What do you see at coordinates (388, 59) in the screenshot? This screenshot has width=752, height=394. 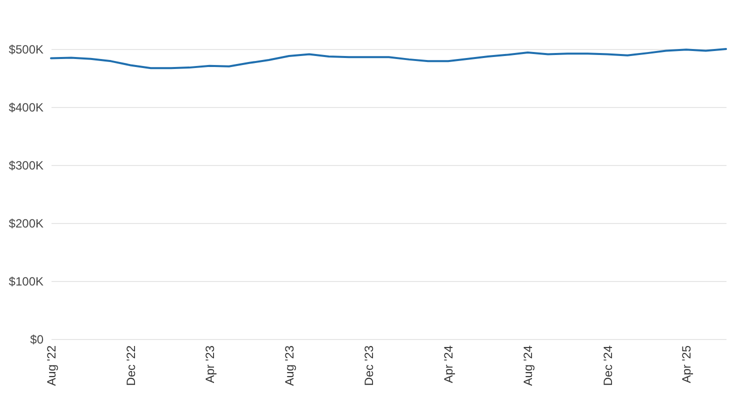 I see `line-series` at bounding box center [388, 59].